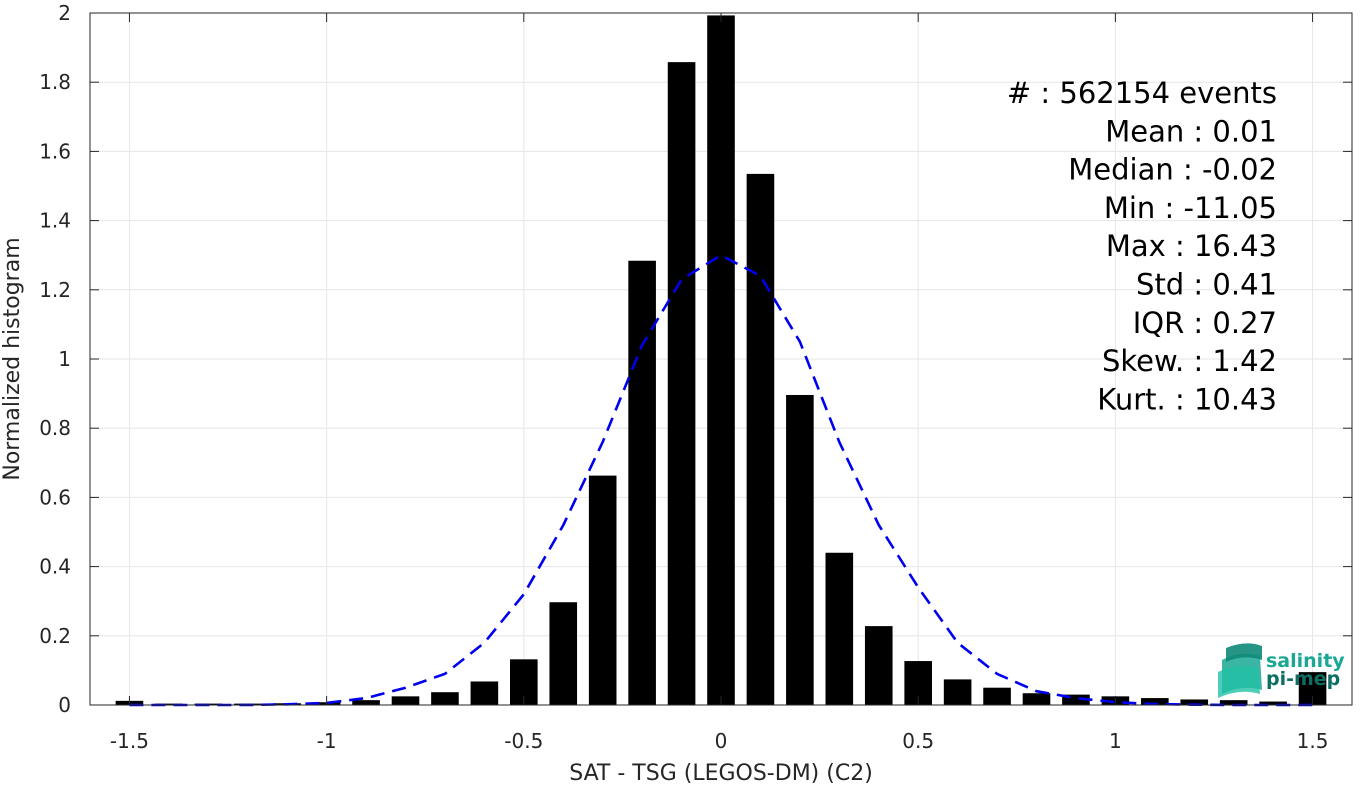  Describe the element at coordinates (55, 636) in the screenshot. I see `y-tick-label: 0.2` at that location.